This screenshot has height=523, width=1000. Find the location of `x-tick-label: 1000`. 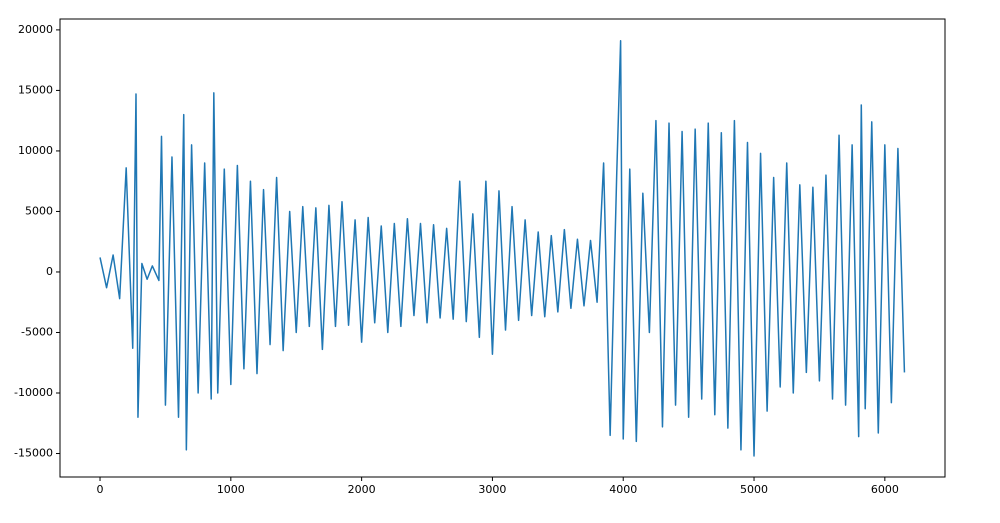

x-tick-label: 1000 is located at coordinates (231, 489).